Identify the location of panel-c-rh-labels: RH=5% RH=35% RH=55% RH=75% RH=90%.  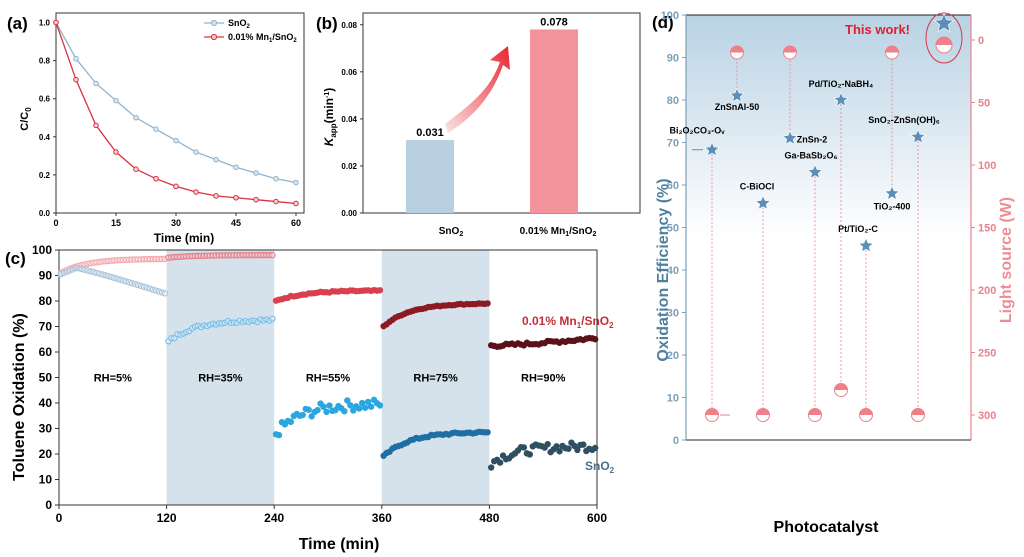
(330, 379).